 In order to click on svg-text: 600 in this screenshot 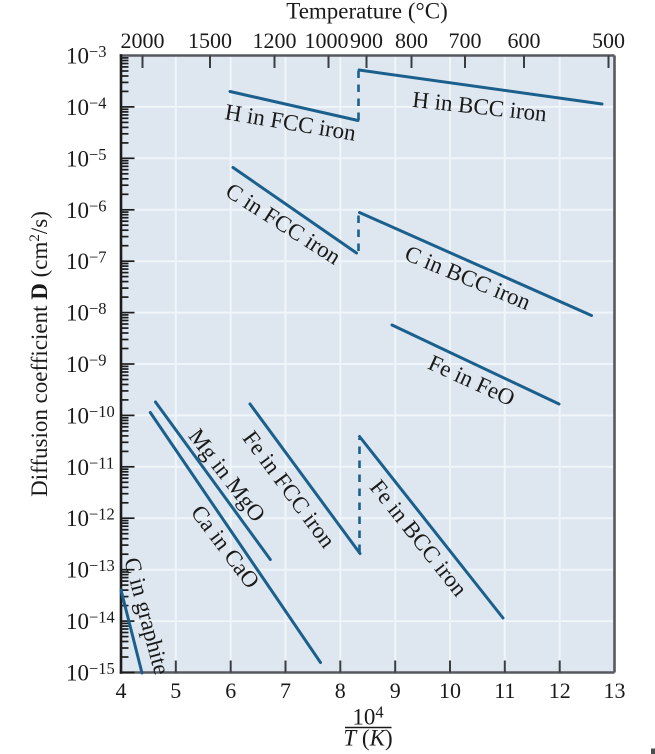, I will do `click(524, 40)`.